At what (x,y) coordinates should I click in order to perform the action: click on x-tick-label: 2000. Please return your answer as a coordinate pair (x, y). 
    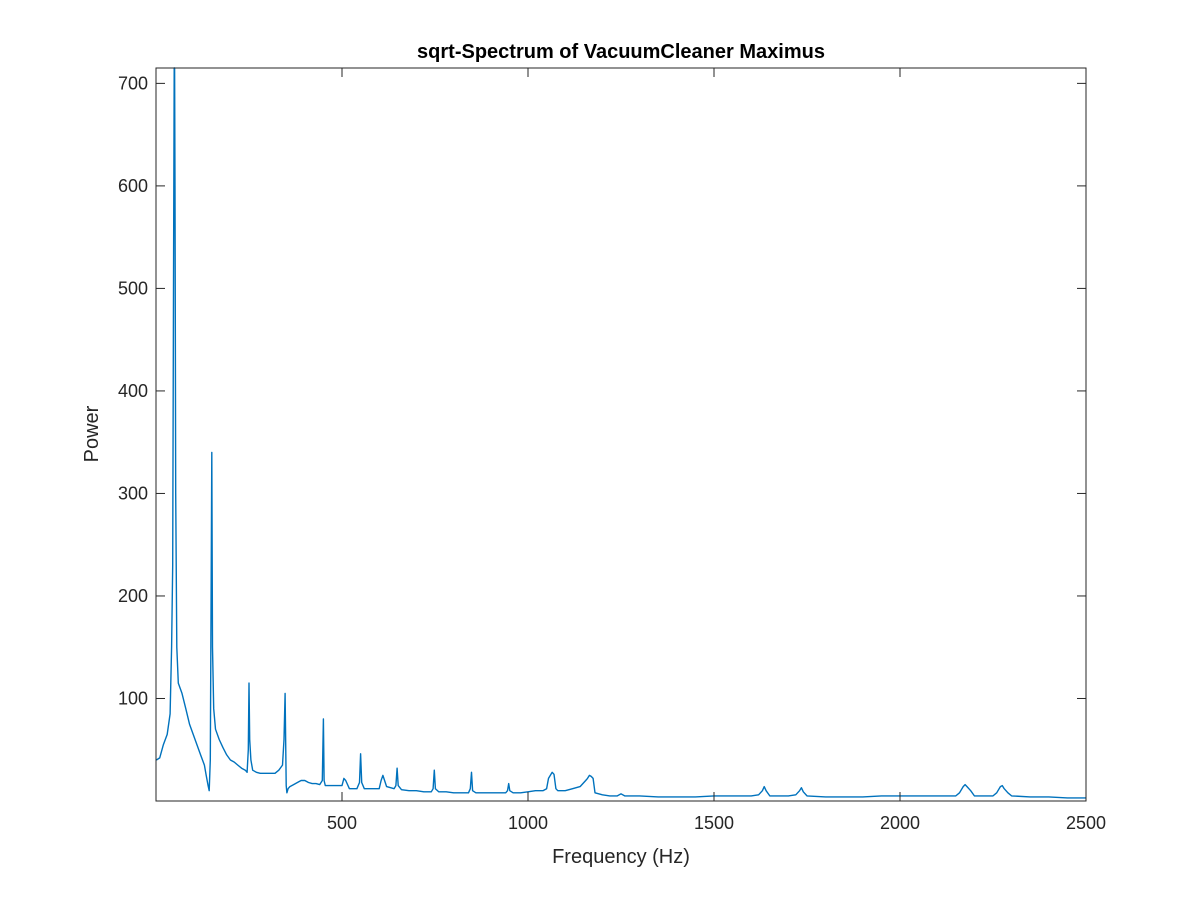
    Looking at the image, I should click on (900, 823).